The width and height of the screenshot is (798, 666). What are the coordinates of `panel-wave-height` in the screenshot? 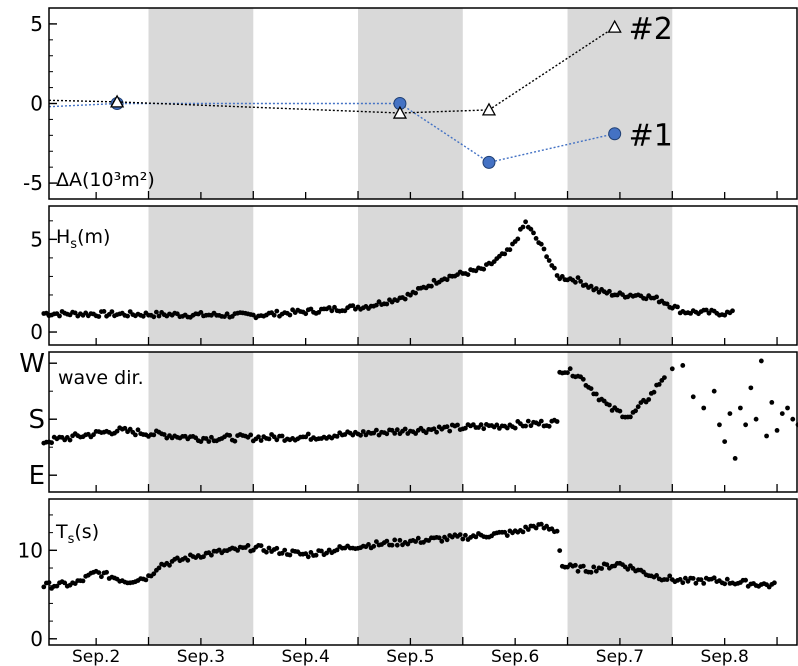 It's located at (388, 270).